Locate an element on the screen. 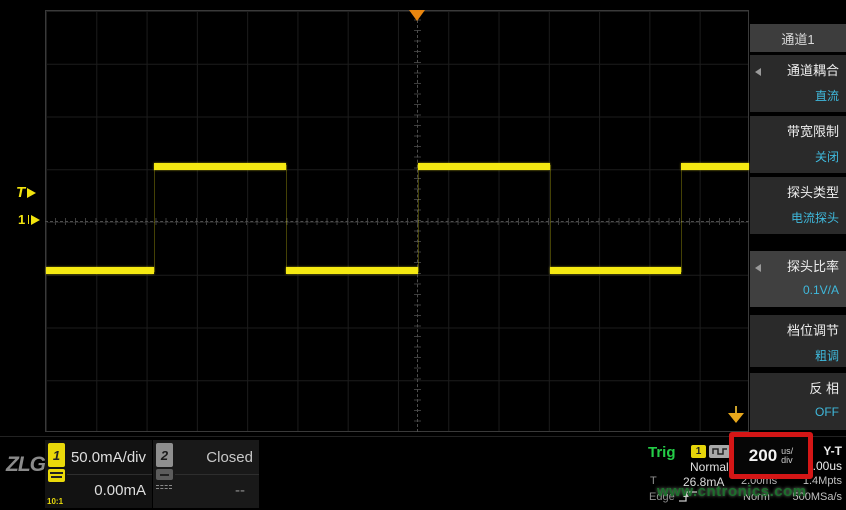 The width and height of the screenshot is (846, 510). menu-item-label: 档位调节 is located at coordinates (812, 330).